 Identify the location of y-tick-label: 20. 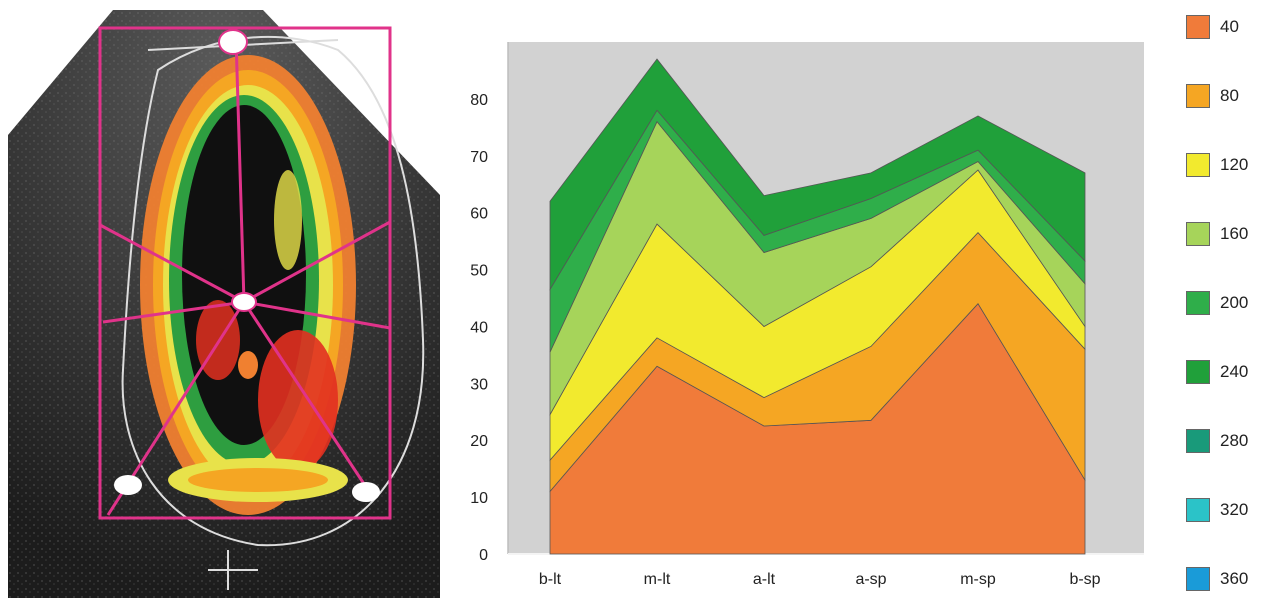
(479, 441).